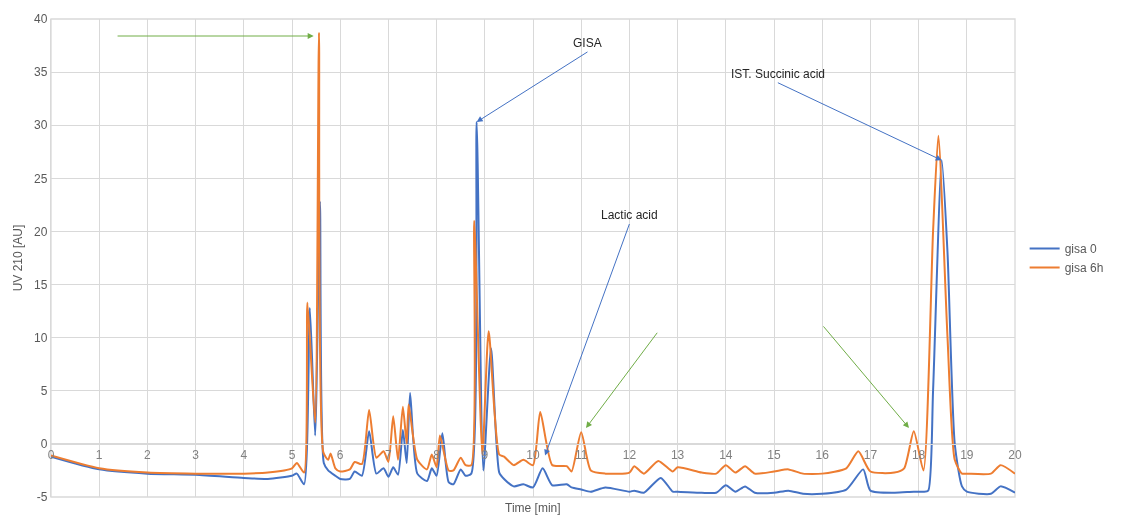 The width and height of the screenshot is (1121, 516). I want to click on y-tick-label: 25, so click(41, 178).